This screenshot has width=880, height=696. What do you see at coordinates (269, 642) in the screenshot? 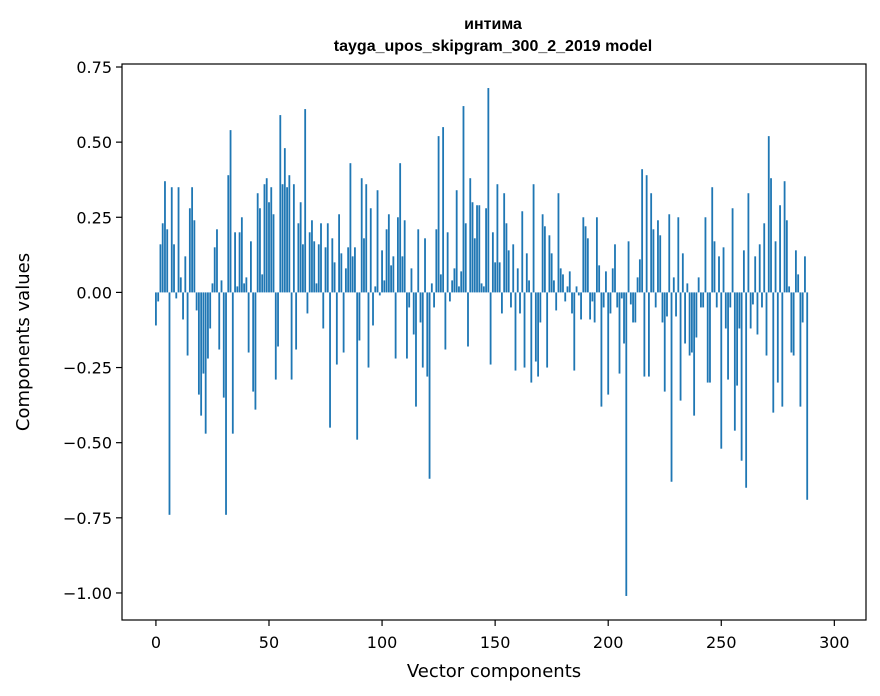
I see `x-tick-label: 50` at bounding box center [269, 642].